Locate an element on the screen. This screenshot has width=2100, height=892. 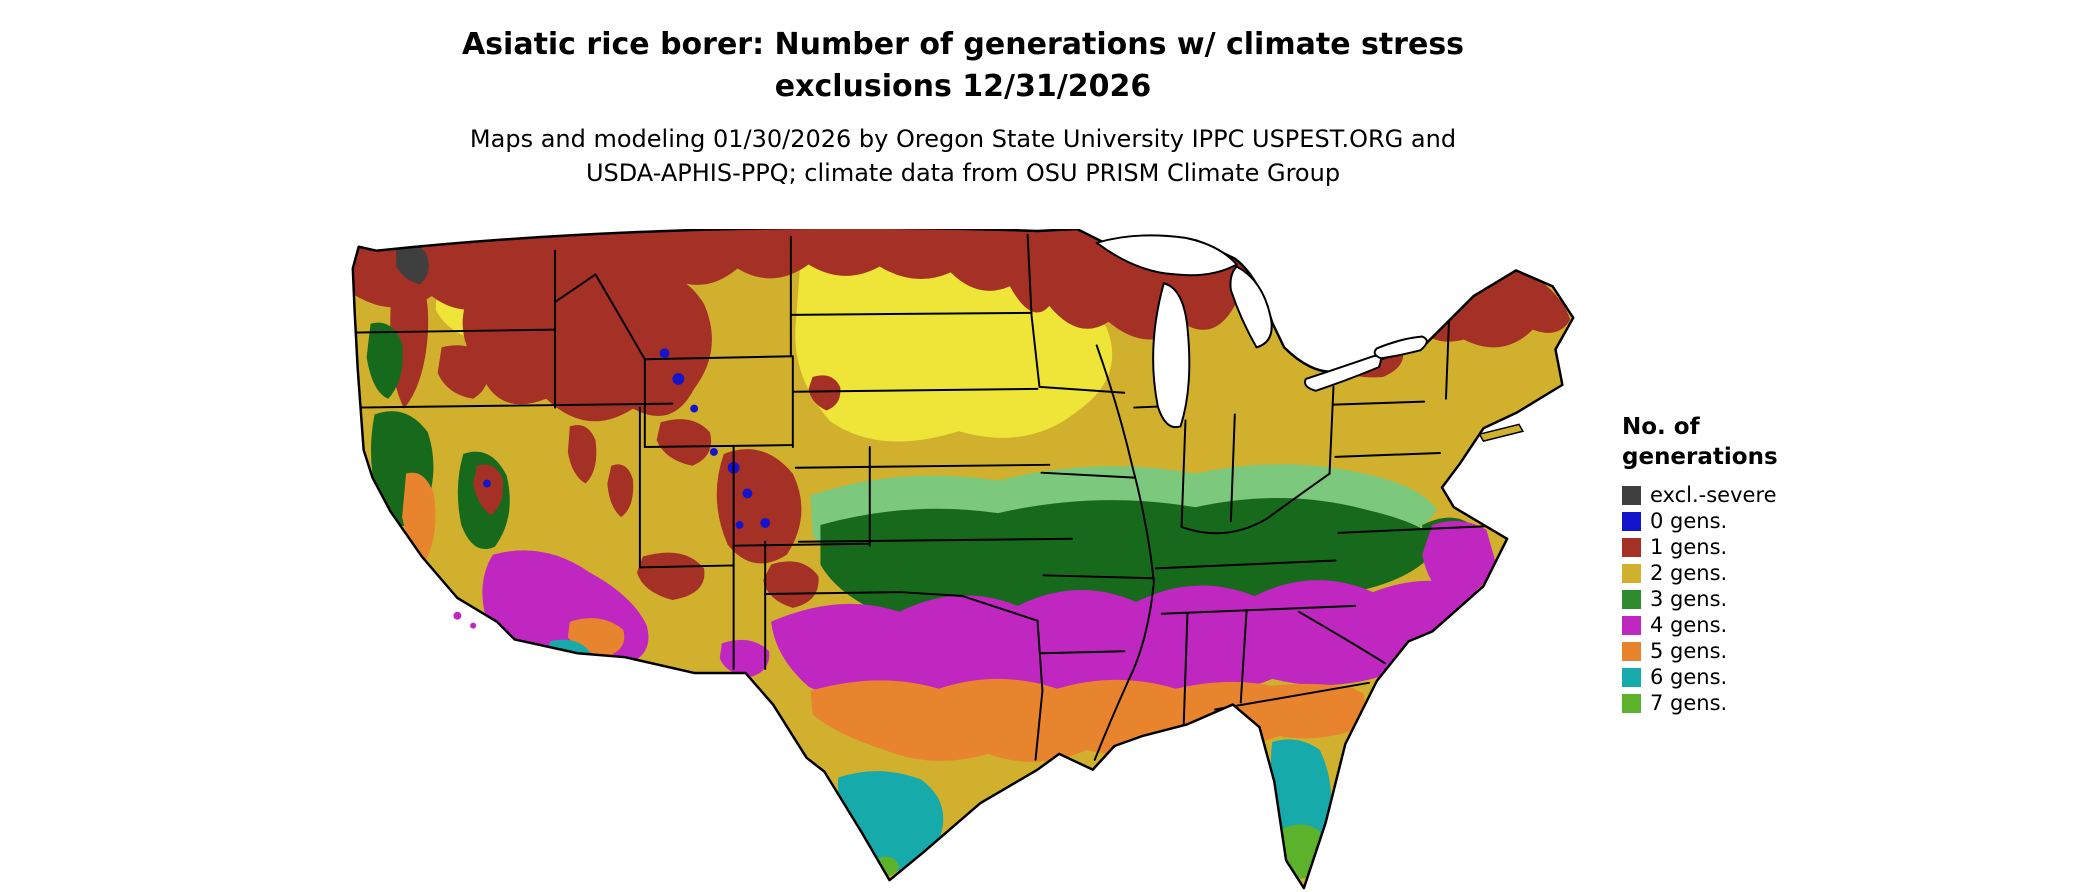
legend-item: 5 gens. is located at coordinates (1700, 651).